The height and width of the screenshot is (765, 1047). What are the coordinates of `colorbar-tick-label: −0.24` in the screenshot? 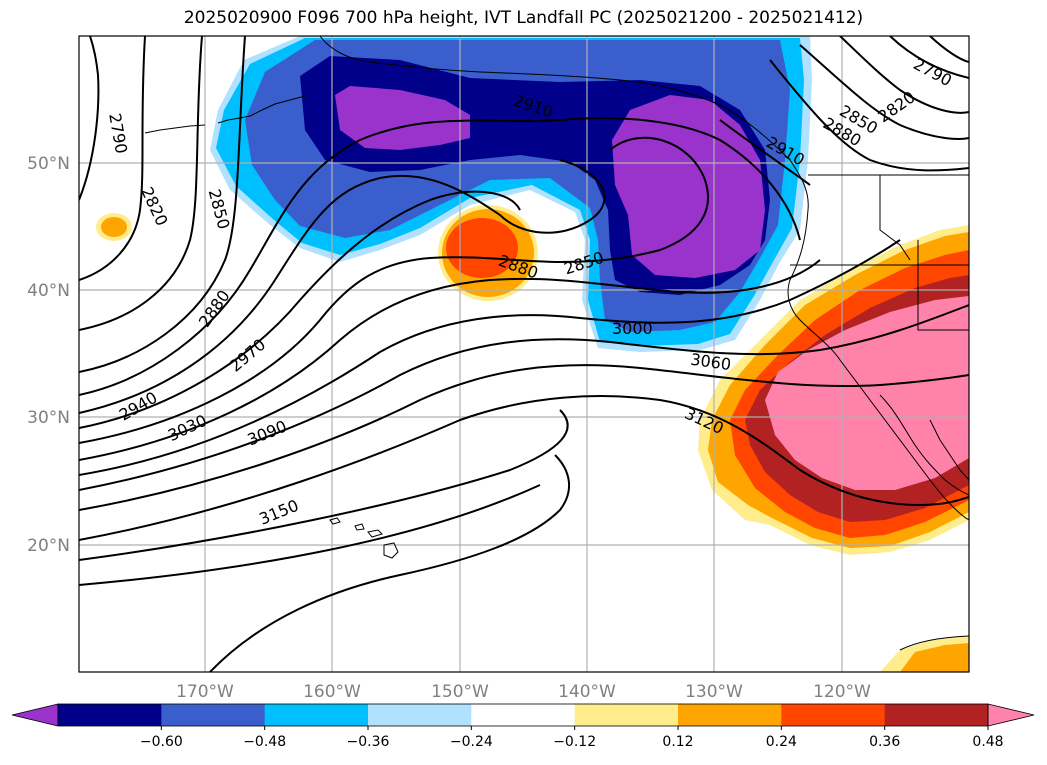 It's located at (471, 742).